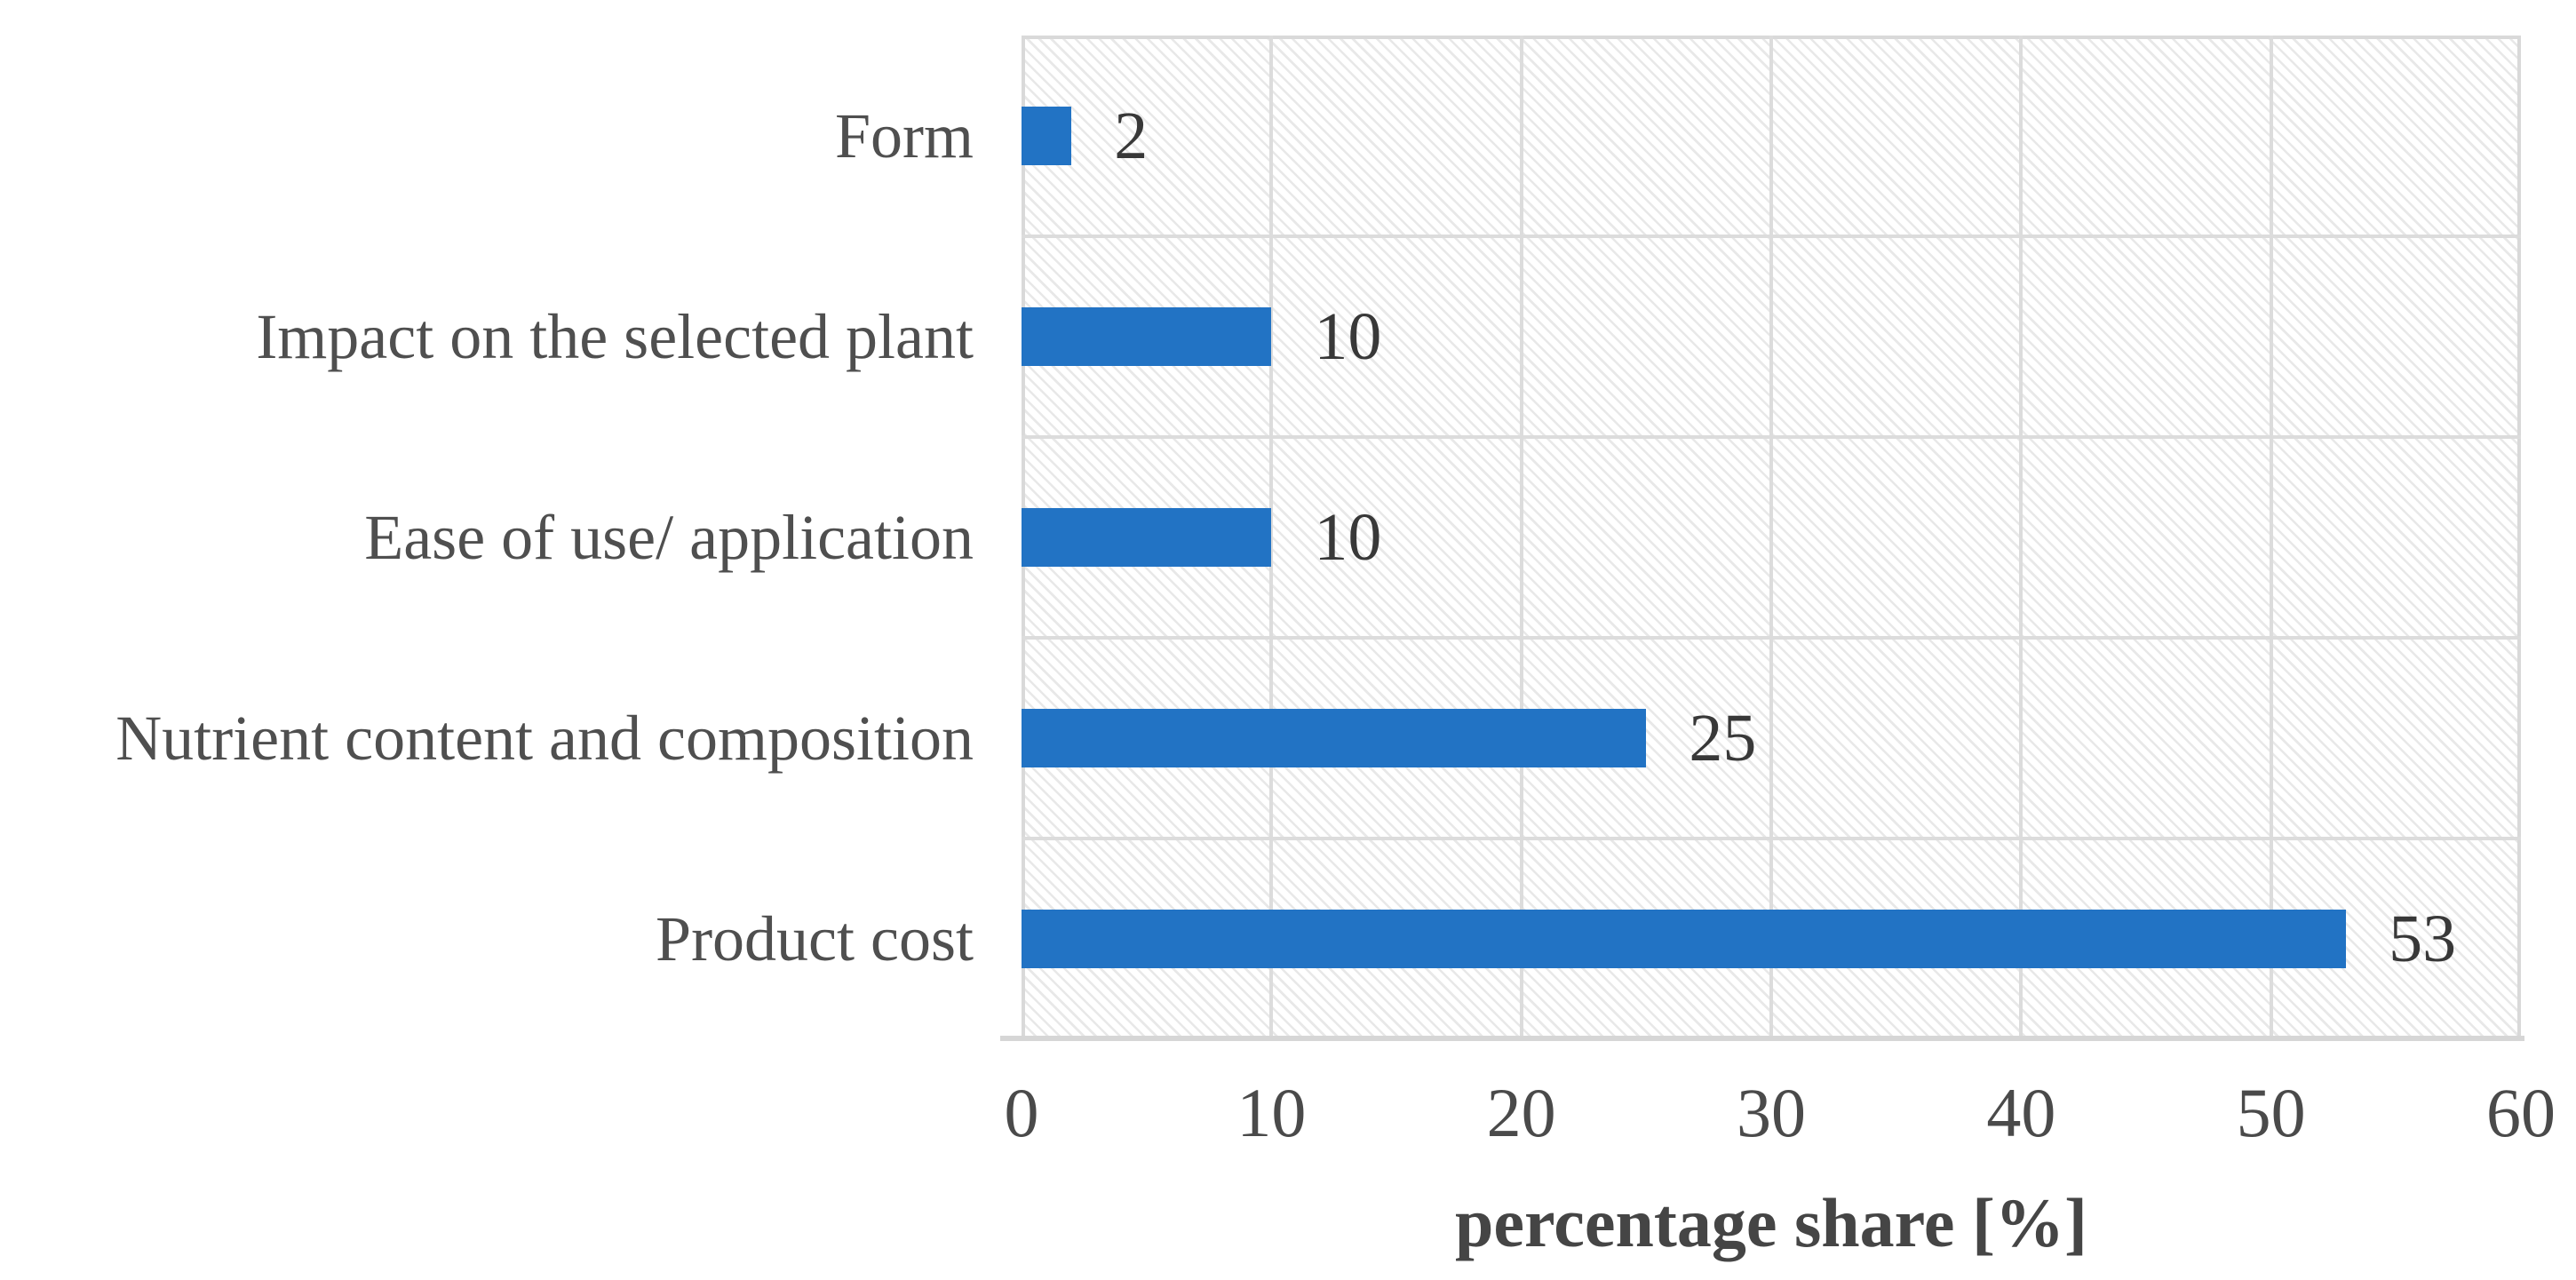  What do you see at coordinates (669, 537) in the screenshot?
I see `category-label: Ease of use/ application` at bounding box center [669, 537].